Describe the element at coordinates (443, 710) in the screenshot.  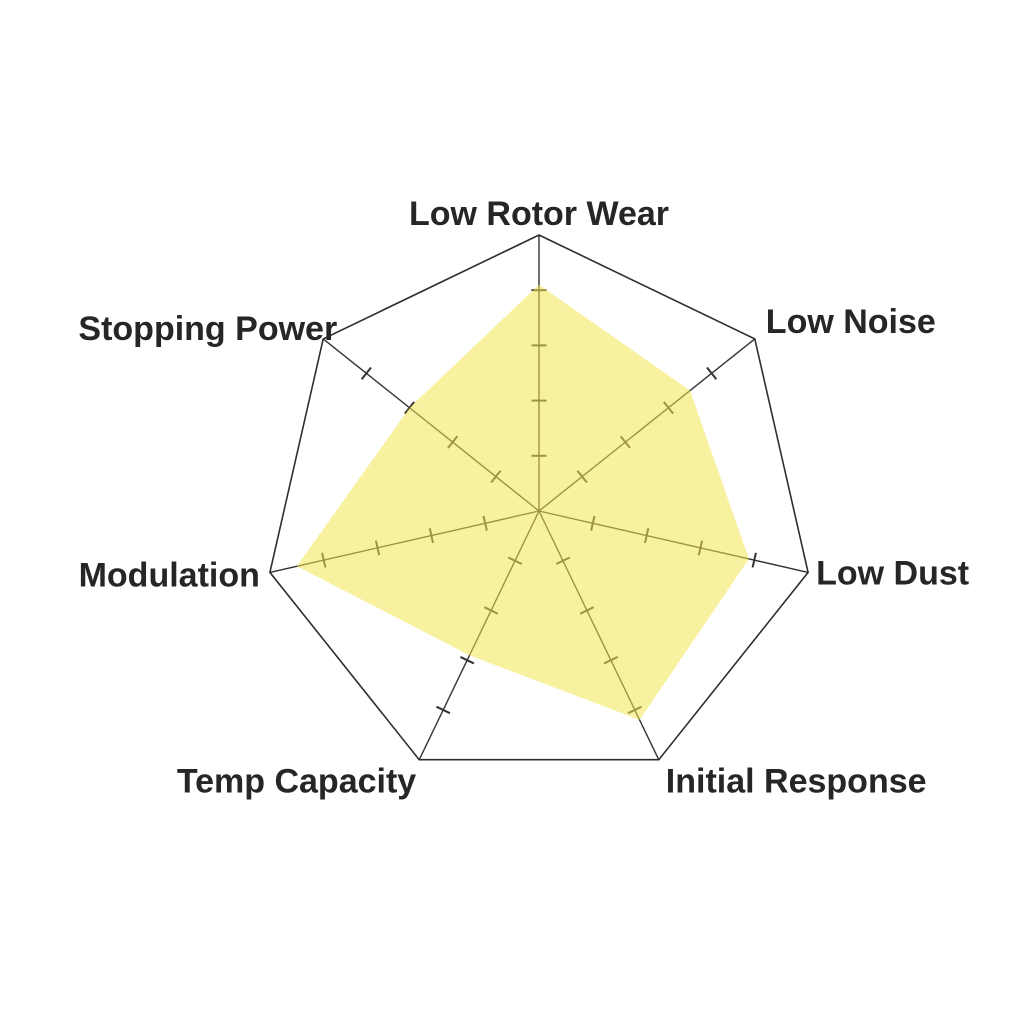
I see `tick-axis4-v4` at that location.